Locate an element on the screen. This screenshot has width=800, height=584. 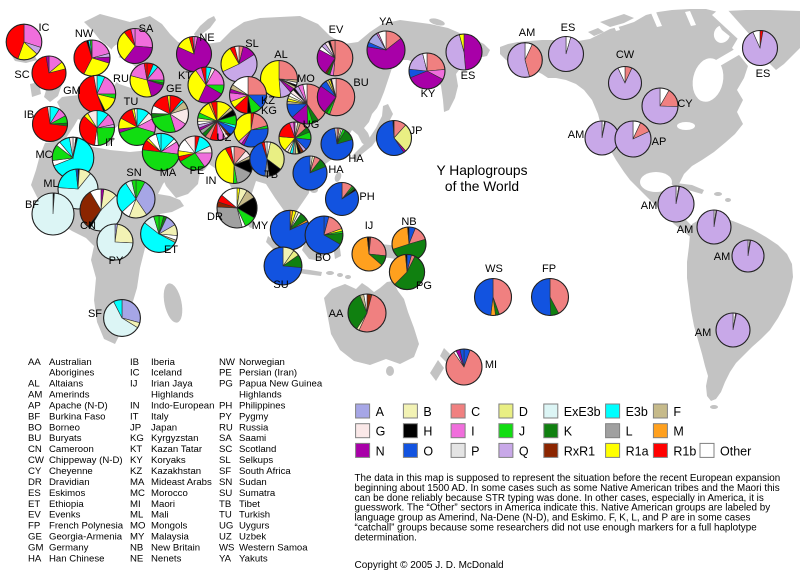
svg-text: Western Samoa is located at coordinates (273, 547).